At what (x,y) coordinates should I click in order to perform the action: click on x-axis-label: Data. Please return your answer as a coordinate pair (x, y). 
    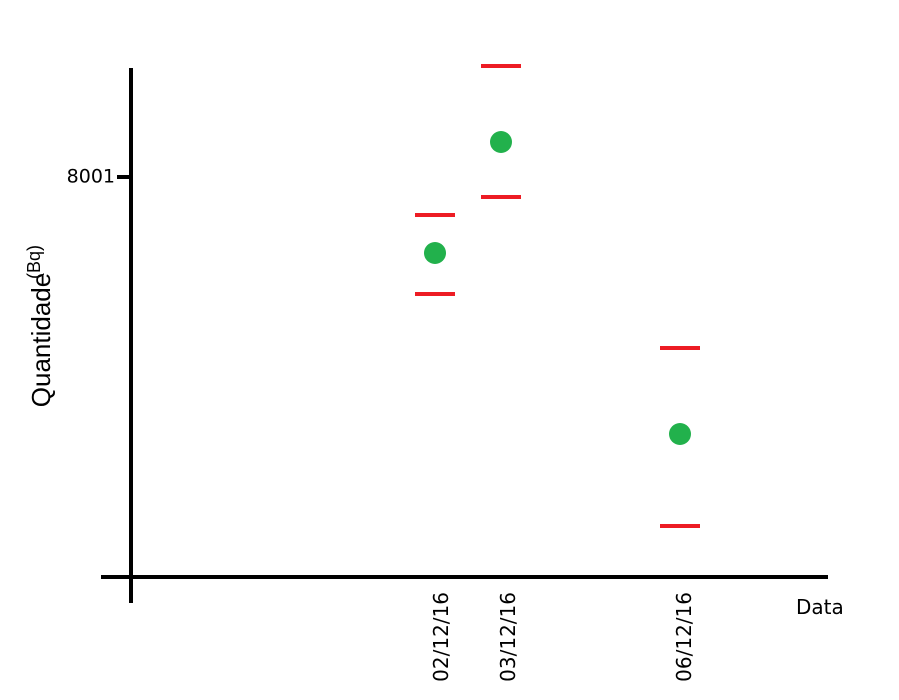
    Looking at the image, I should click on (820, 607).